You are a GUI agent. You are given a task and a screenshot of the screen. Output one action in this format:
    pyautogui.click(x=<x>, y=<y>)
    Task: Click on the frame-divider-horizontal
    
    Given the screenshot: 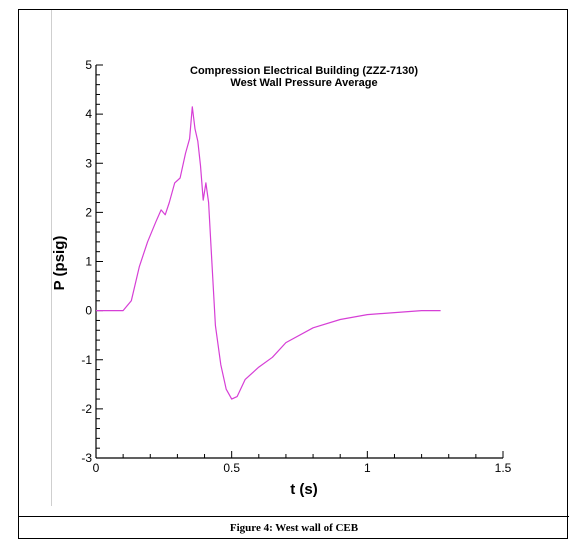 What is the action you would take?
    pyautogui.click(x=294, y=516)
    